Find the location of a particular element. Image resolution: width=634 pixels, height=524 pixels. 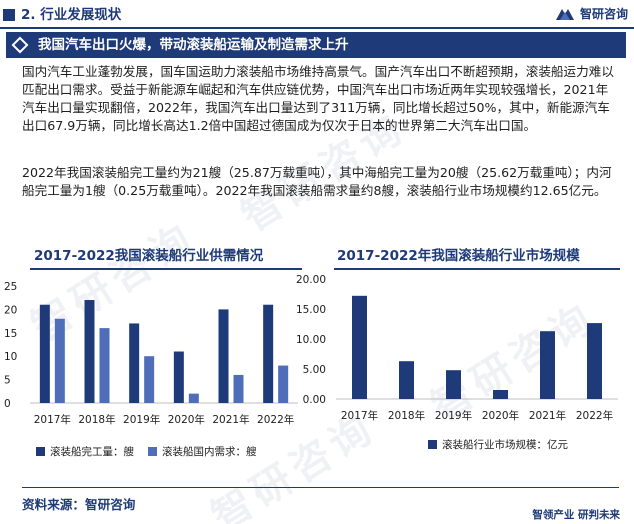

legend-item-market-size: 滚装船行业市场规模：亿元 is located at coordinates (498, 444).